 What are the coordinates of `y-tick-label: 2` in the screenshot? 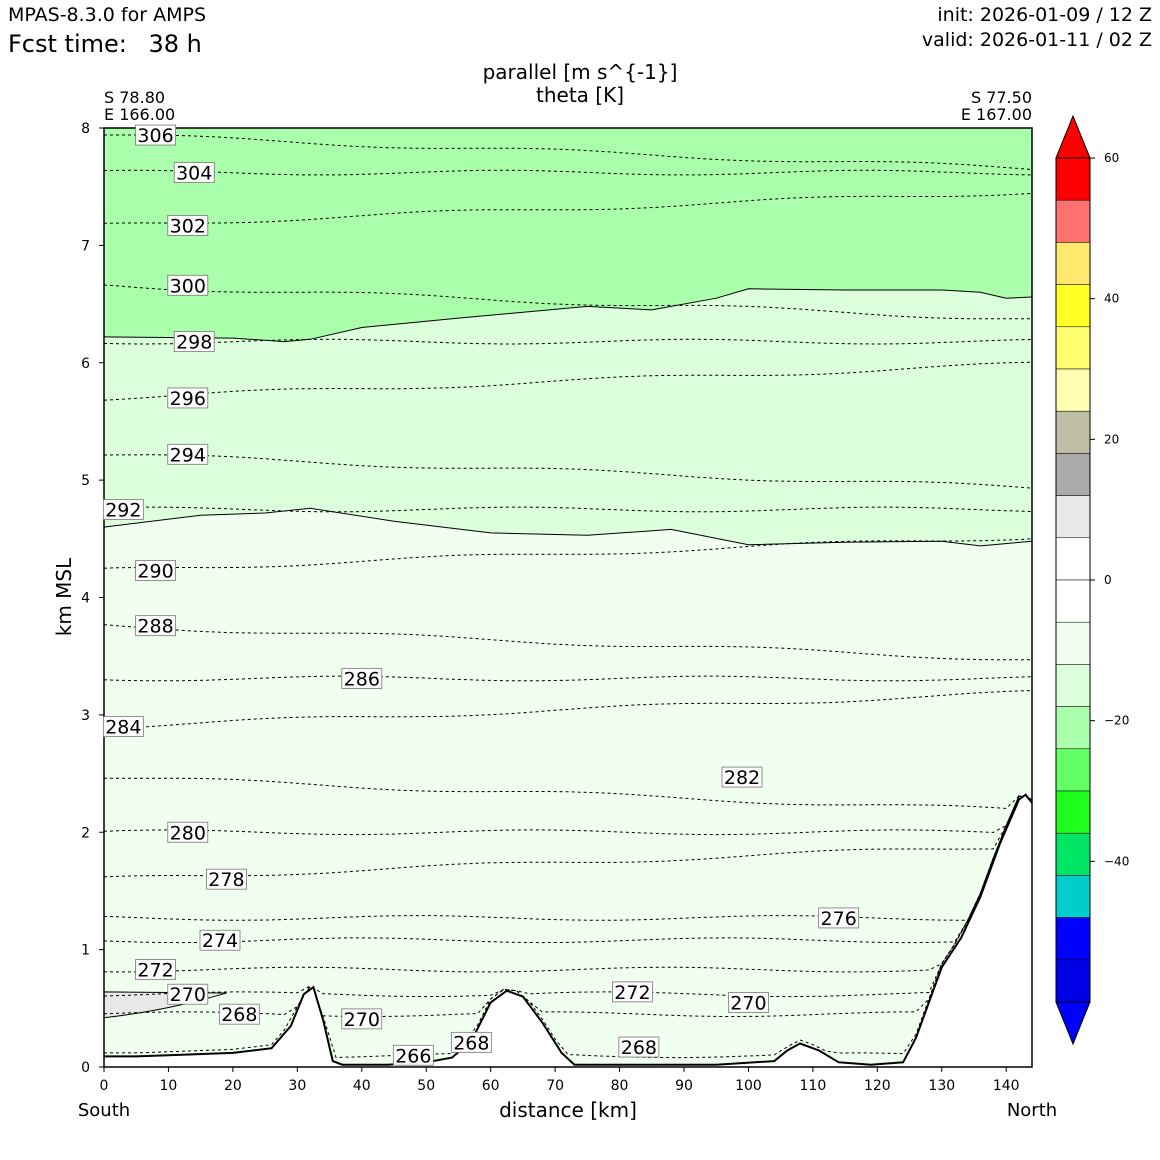 It's located at (85, 833).